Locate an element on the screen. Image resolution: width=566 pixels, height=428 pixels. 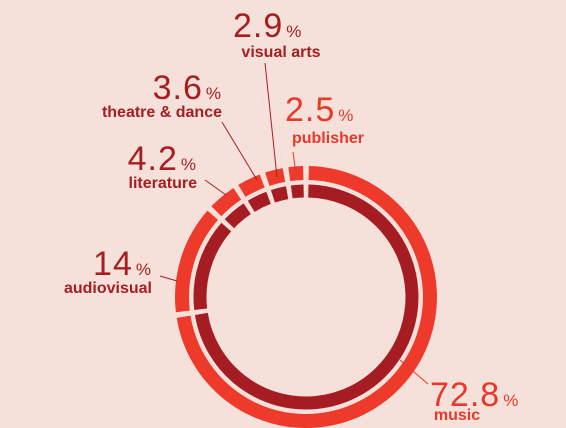
value-label: 3.6% is located at coordinates (187, 88).